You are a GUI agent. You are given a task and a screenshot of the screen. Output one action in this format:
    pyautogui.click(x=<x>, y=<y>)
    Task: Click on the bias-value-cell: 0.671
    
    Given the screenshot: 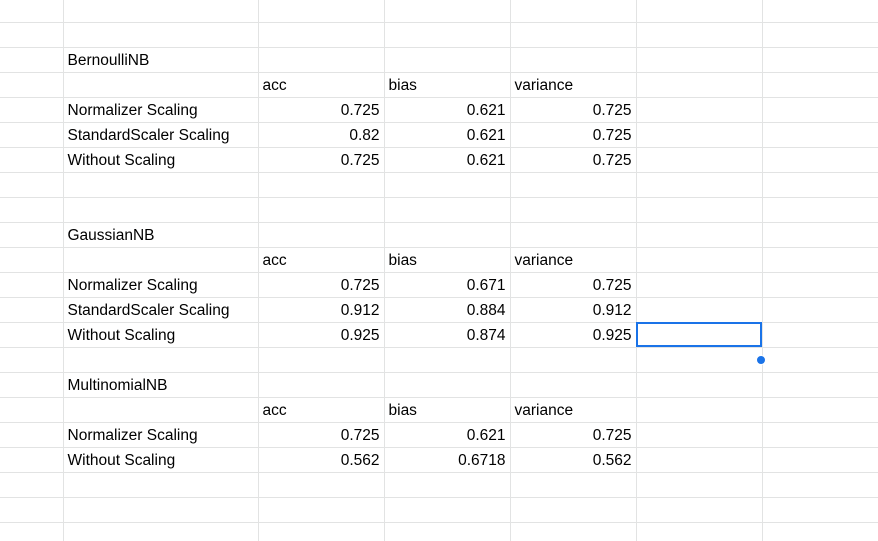 What is the action you would take?
    pyautogui.click(x=447, y=285)
    